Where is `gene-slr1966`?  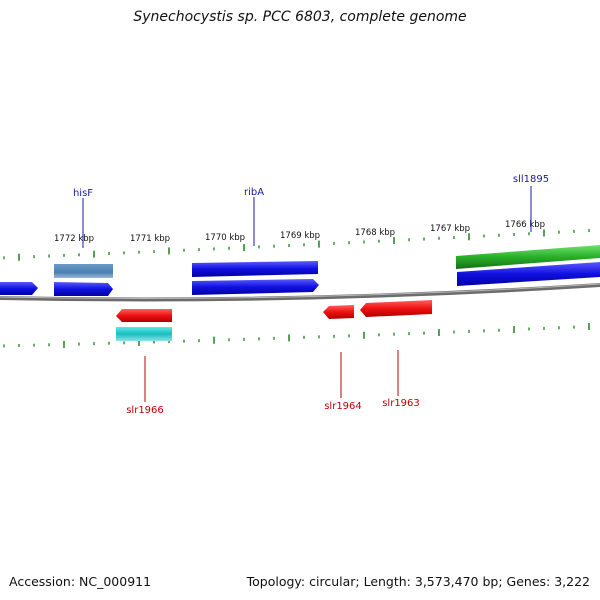
gene-slr1966 is located at coordinates (144, 315).